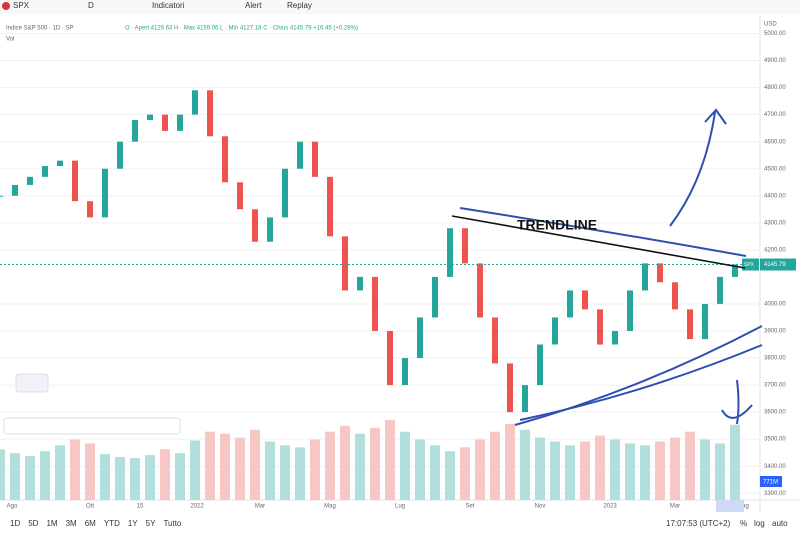 This screenshot has width=800, height=538. Describe the element at coordinates (775, 332) in the screenshot. I see `y-tick-label: 3900.00` at that location.